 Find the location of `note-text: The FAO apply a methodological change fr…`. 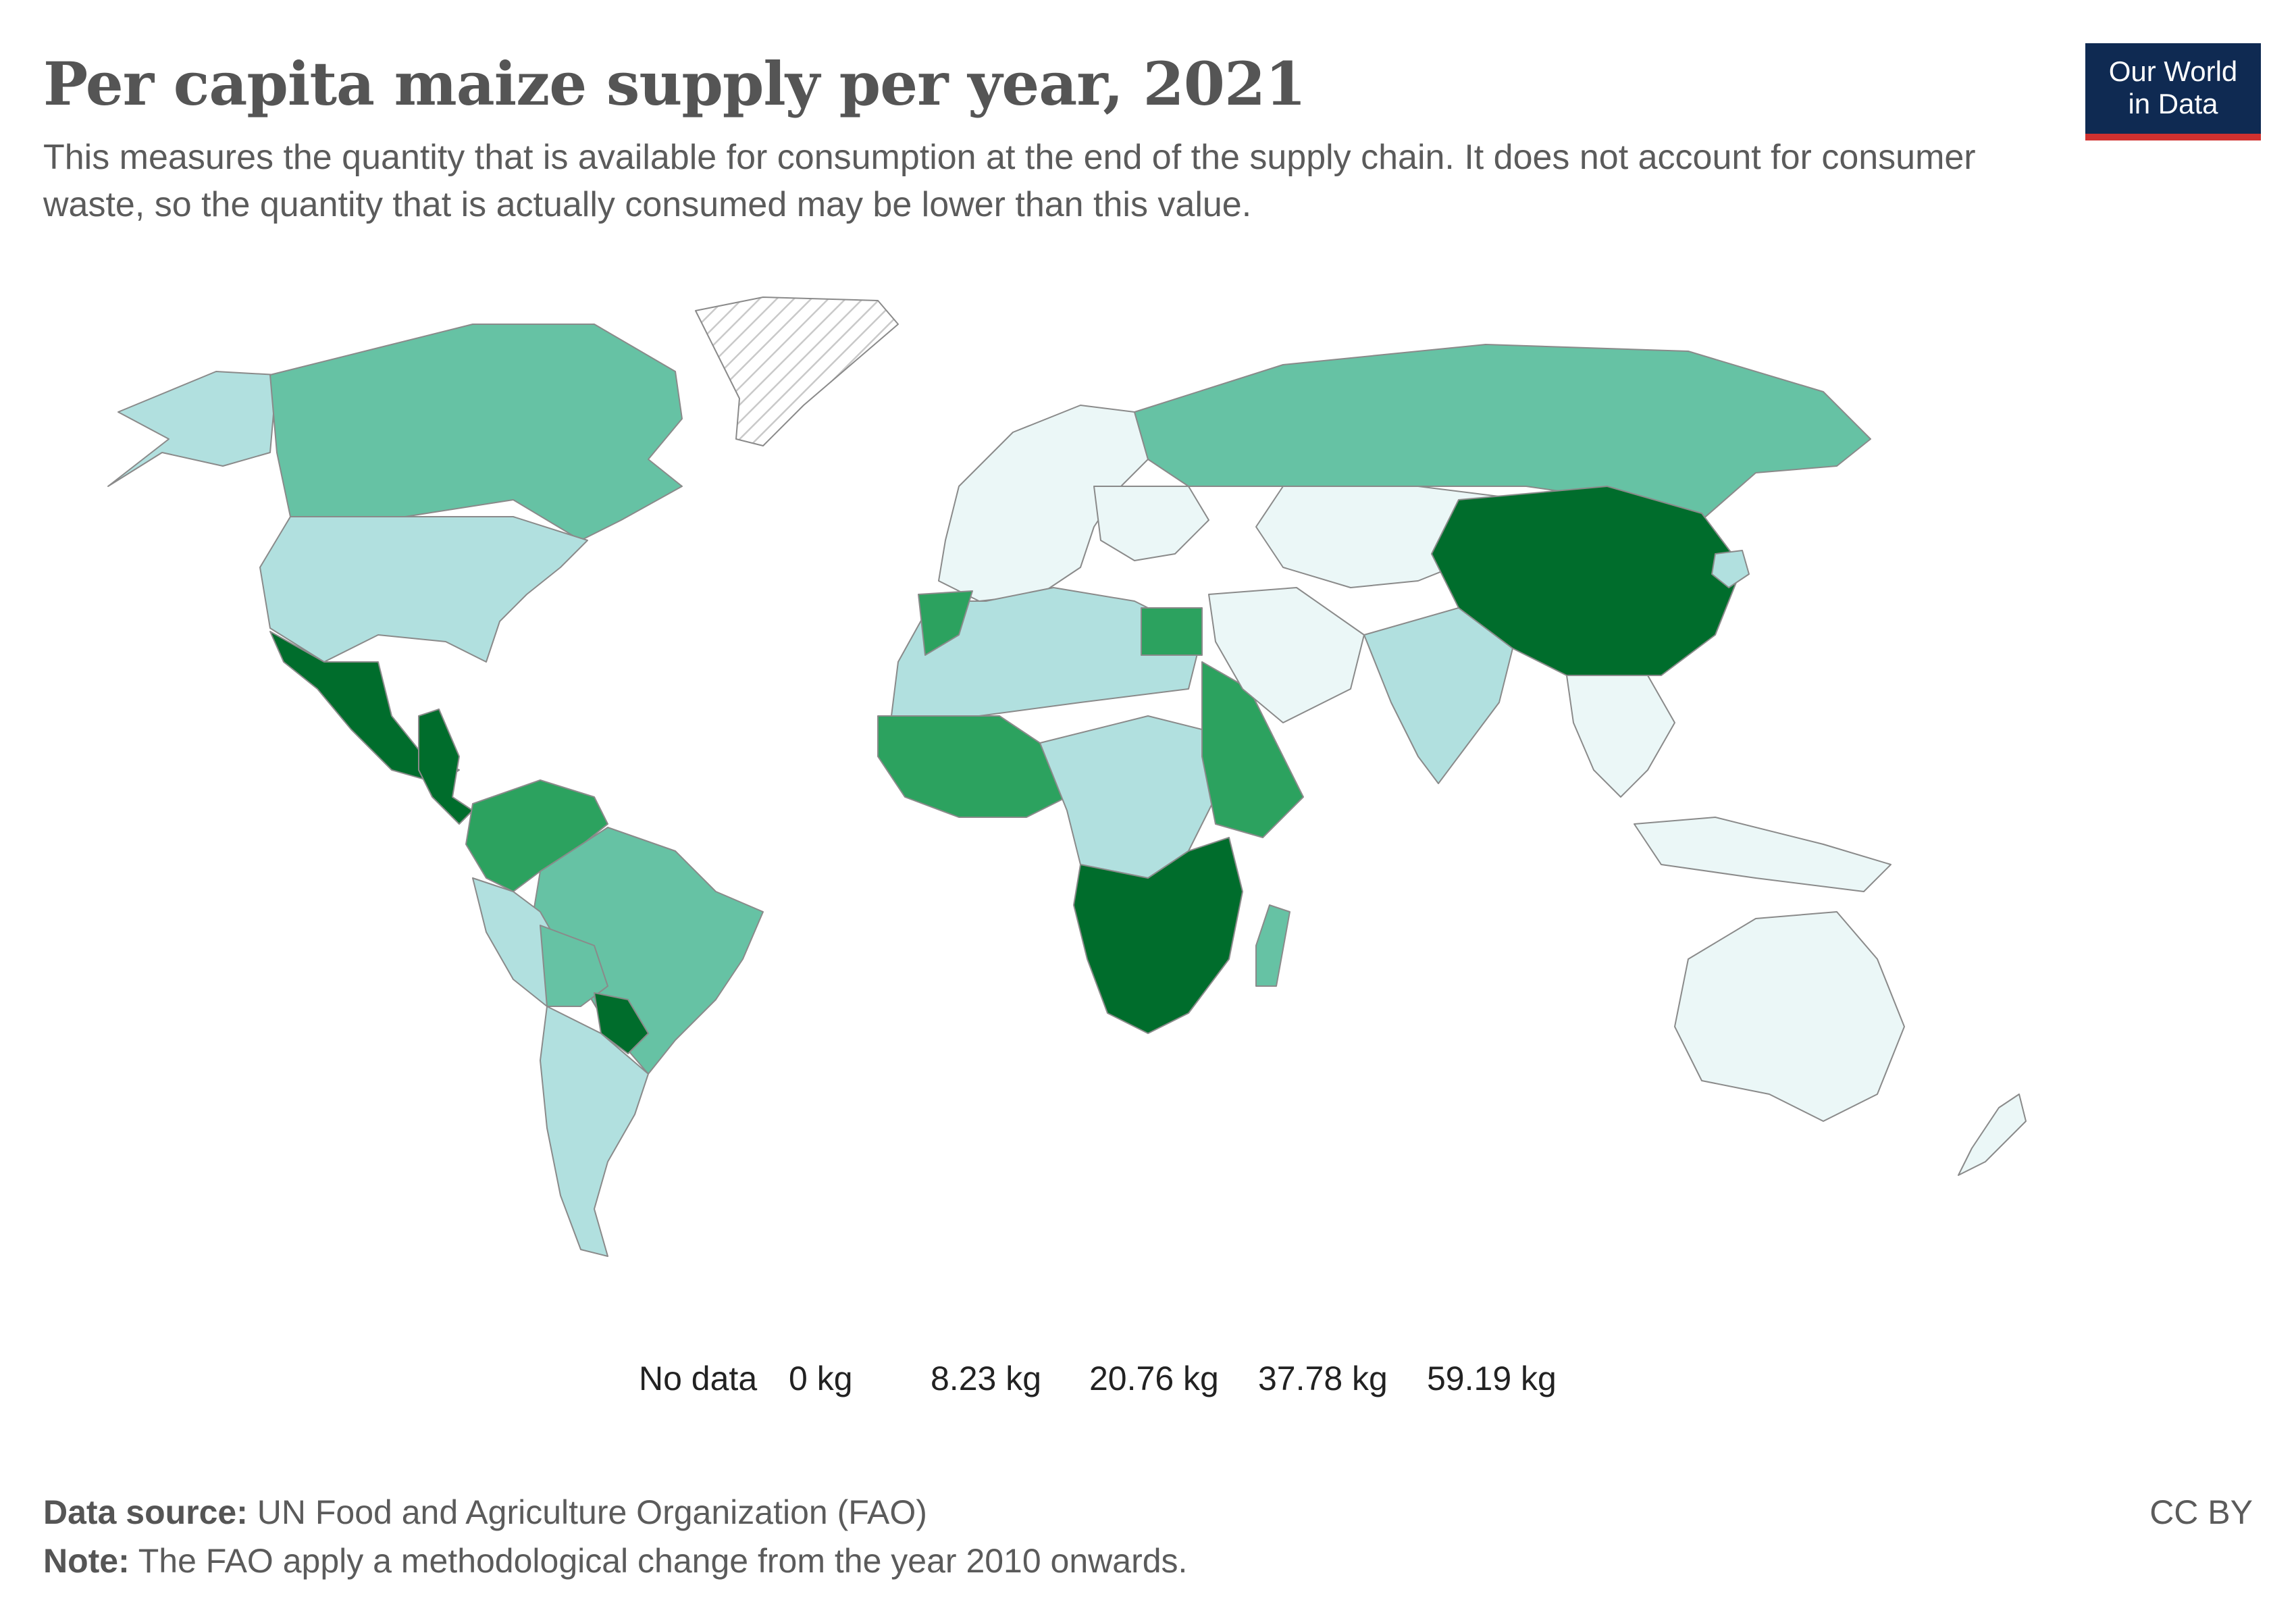

note-text: The FAO apply a methodological change fr… is located at coordinates (658, 1561).